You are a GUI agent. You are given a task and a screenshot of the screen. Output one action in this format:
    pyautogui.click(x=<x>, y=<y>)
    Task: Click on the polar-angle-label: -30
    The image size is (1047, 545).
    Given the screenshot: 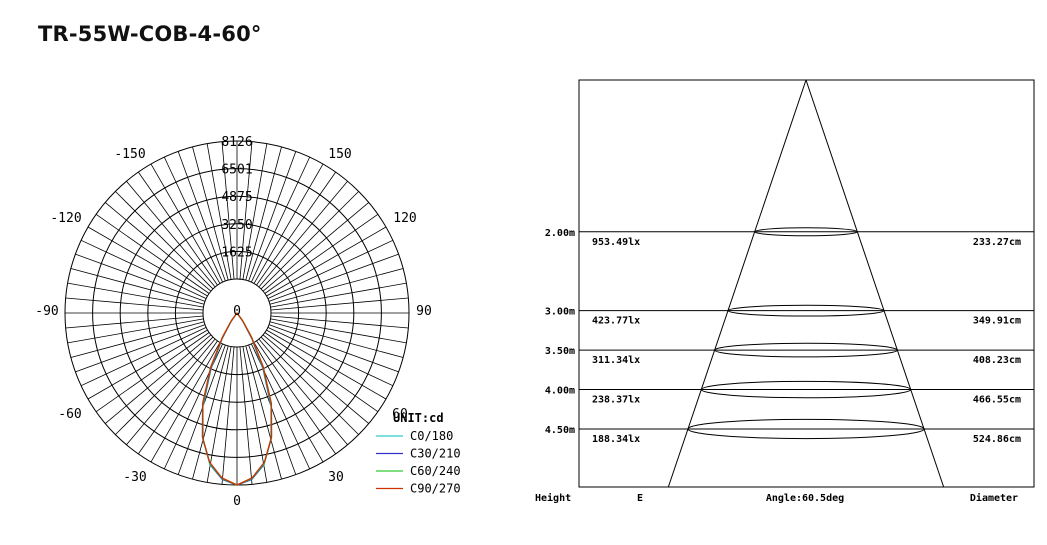 What is the action you would take?
    pyautogui.click(x=134, y=477)
    